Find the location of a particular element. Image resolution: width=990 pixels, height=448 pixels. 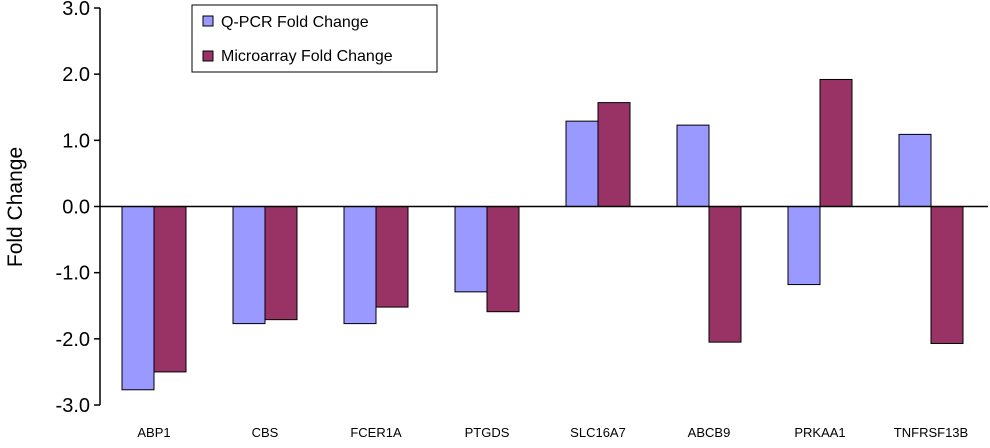

x-tick-label: SLC16A7 is located at coordinates (598, 432).